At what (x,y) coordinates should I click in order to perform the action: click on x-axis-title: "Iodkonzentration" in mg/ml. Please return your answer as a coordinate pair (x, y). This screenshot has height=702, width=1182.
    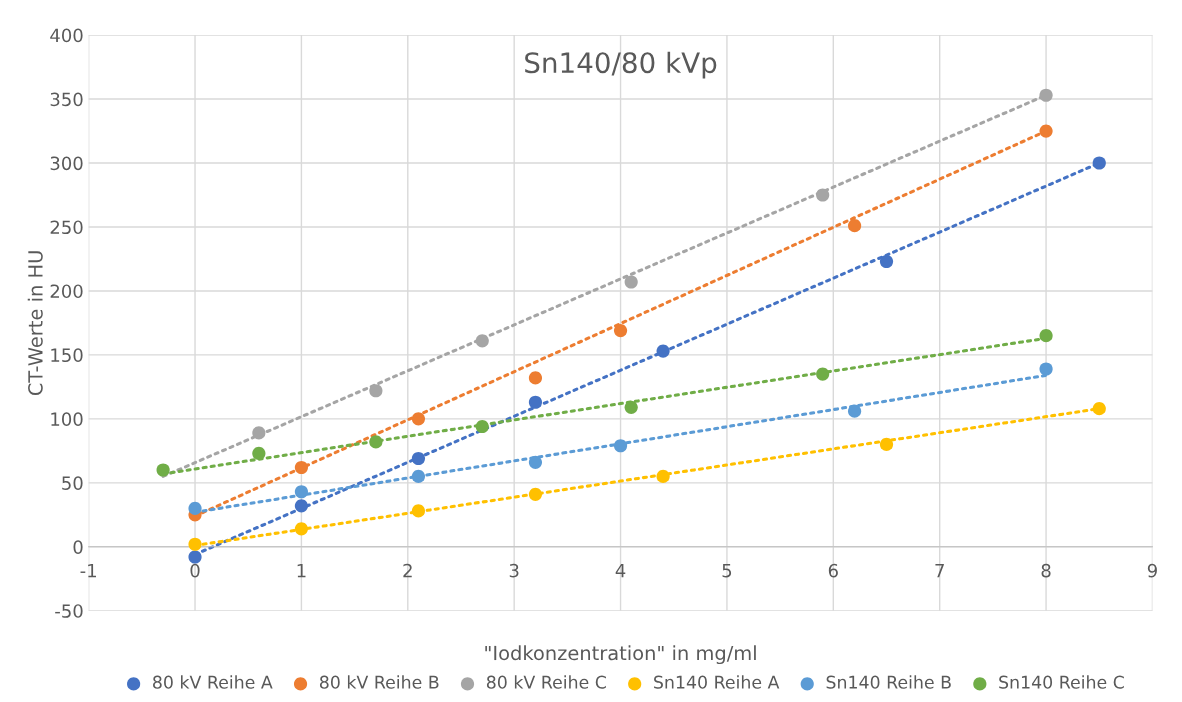
    Looking at the image, I should click on (620, 655).